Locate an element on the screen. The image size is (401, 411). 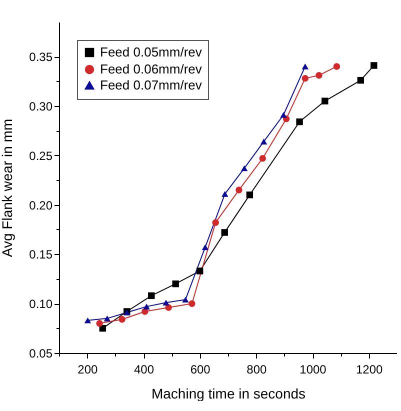
y-axis-title: Avg Flank wear in mm is located at coordinates (8, 188).